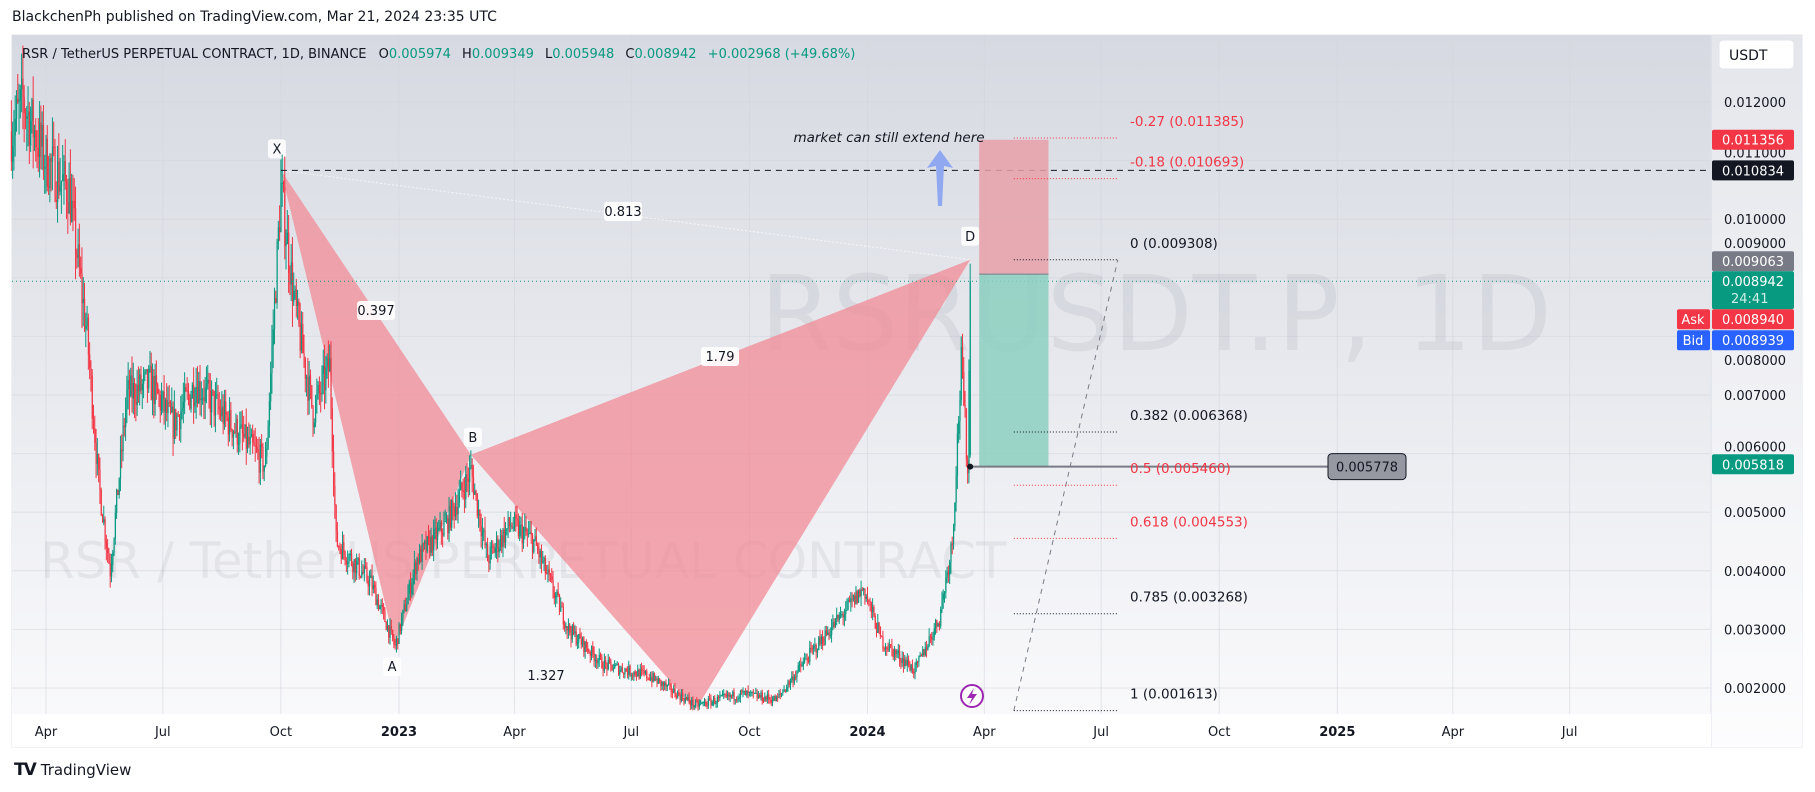 This screenshot has height=792, width=1815. Describe the element at coordinates (25, 770) in the screenshot. I see `tradingview-logo-icon: TV` at that location.